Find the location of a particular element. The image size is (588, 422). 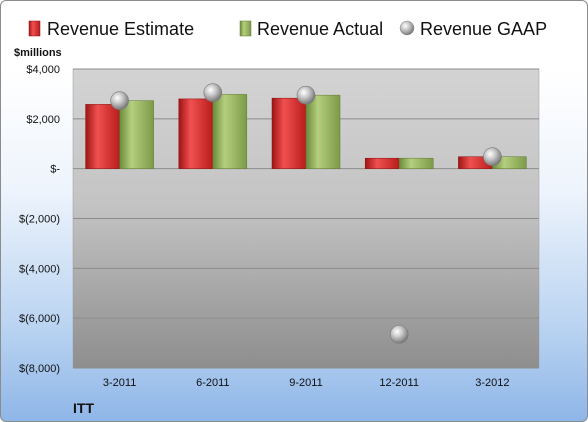

y-tick-label: $4,000 is located at coordinates (43, 70).